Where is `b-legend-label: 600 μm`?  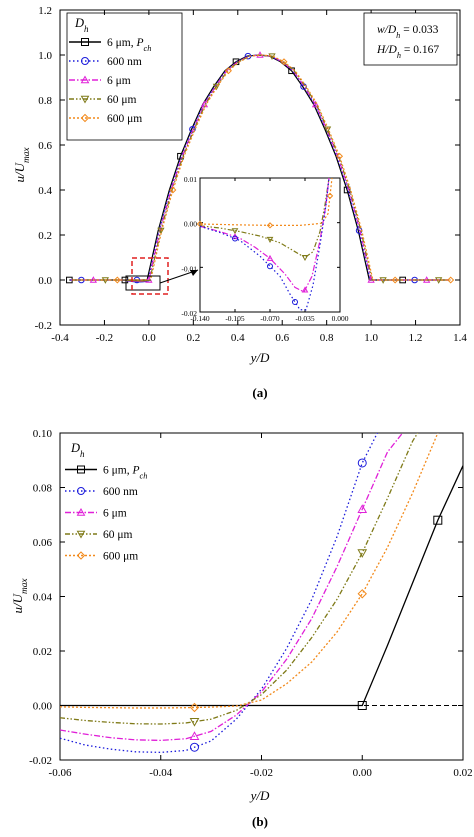 b-legend-label: 600 μm is located at coordinates (120, 557).